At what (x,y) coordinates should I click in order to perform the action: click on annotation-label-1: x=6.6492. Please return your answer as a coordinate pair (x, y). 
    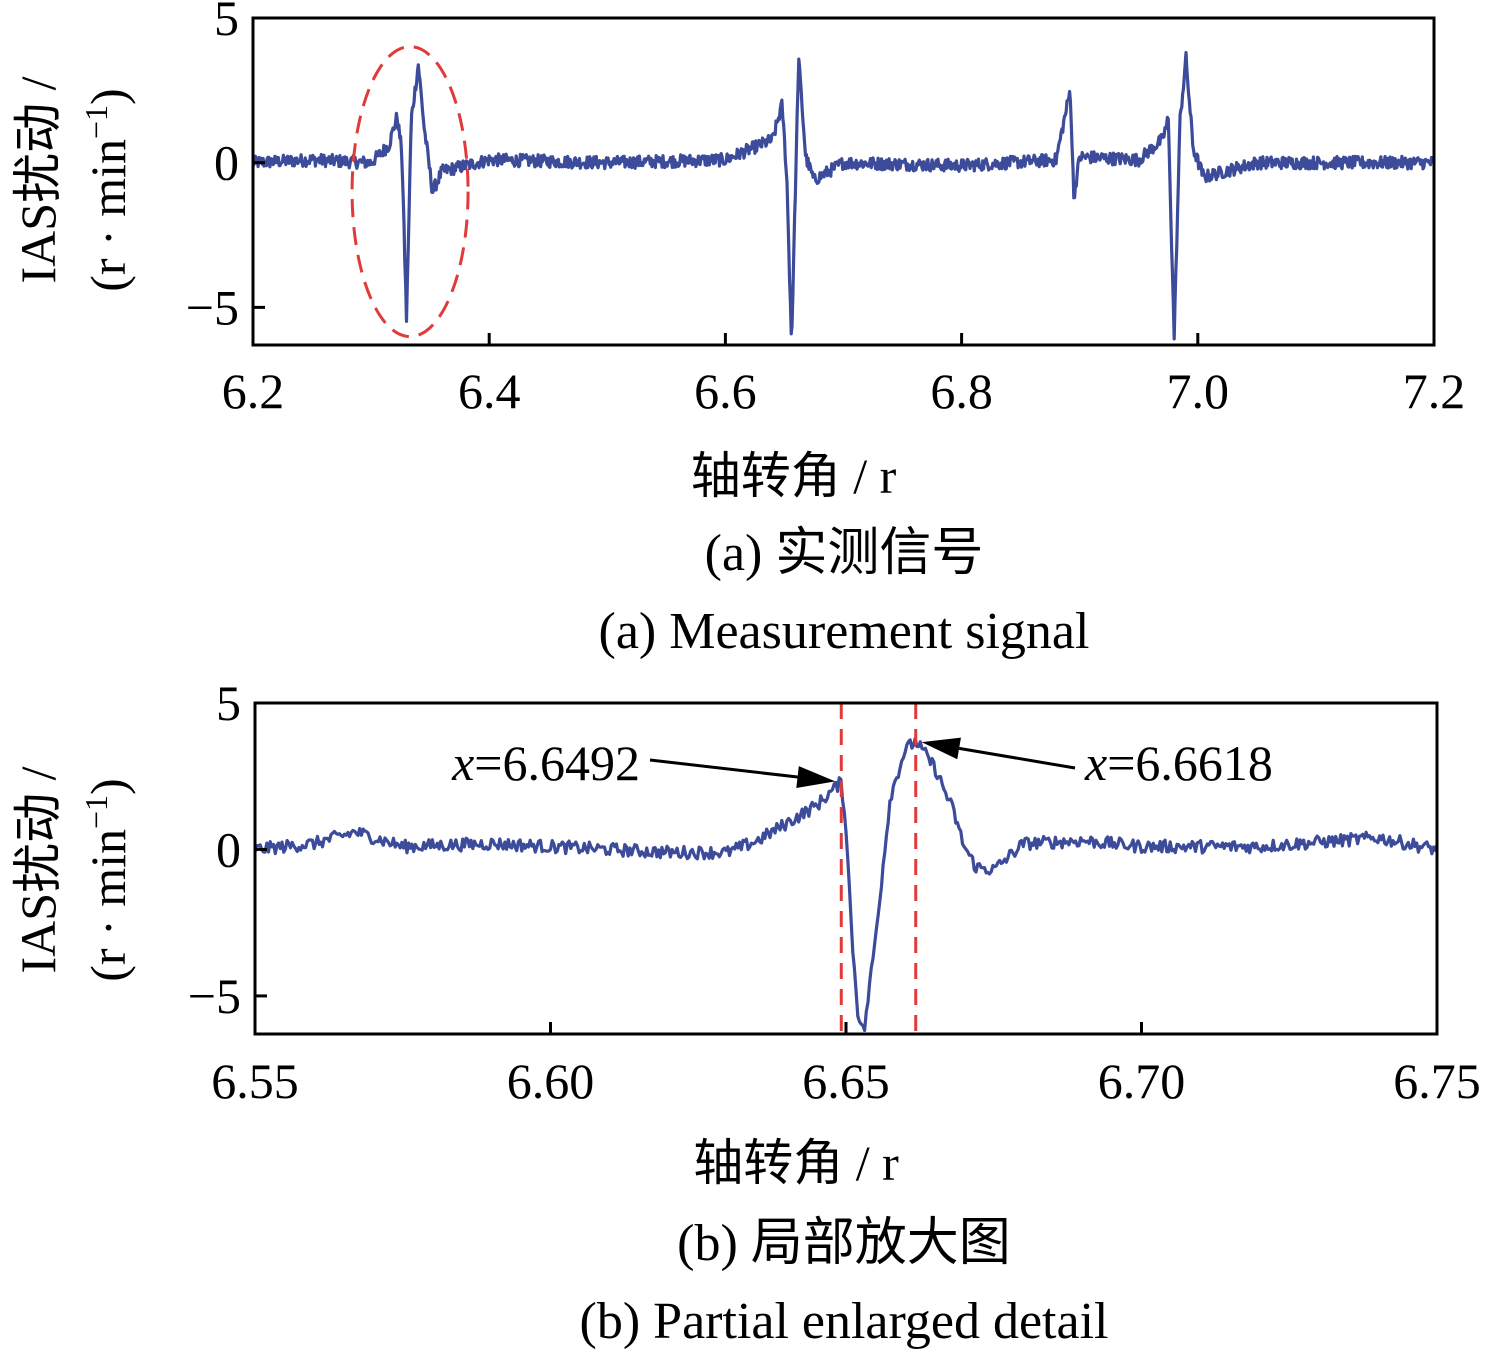
    Looking at the image, I should click on (545, 763).